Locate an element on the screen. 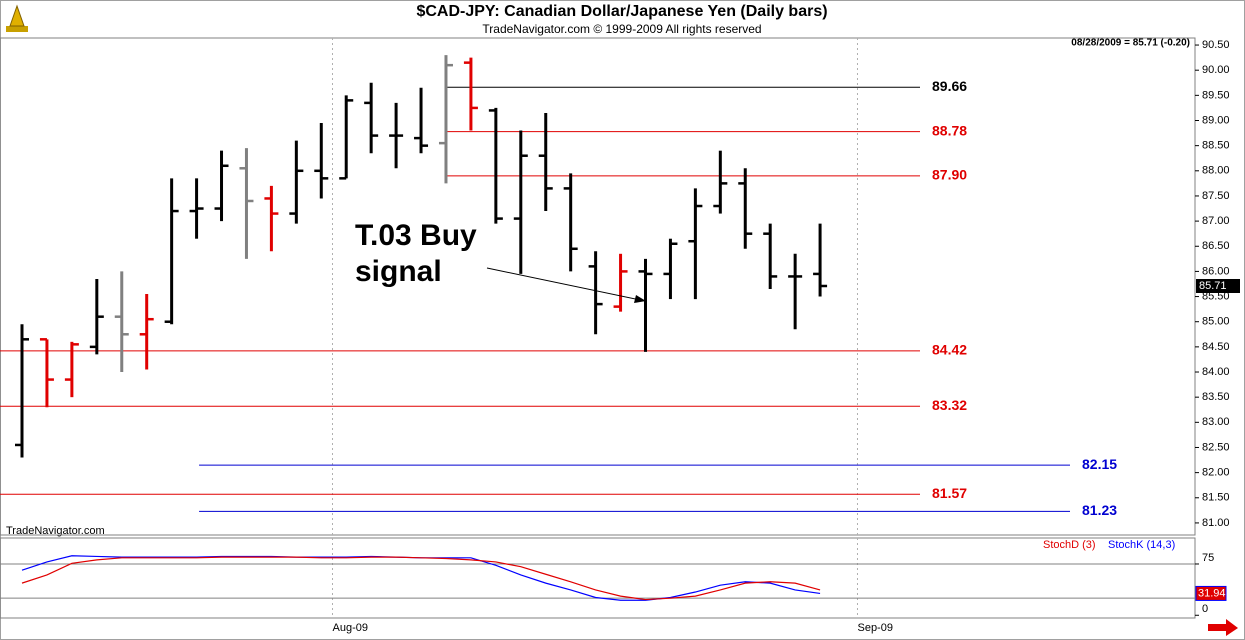 The width and height of the screenshot is (1245, 640). y-tick-label: 75 is located at coordinates (1208, 558).